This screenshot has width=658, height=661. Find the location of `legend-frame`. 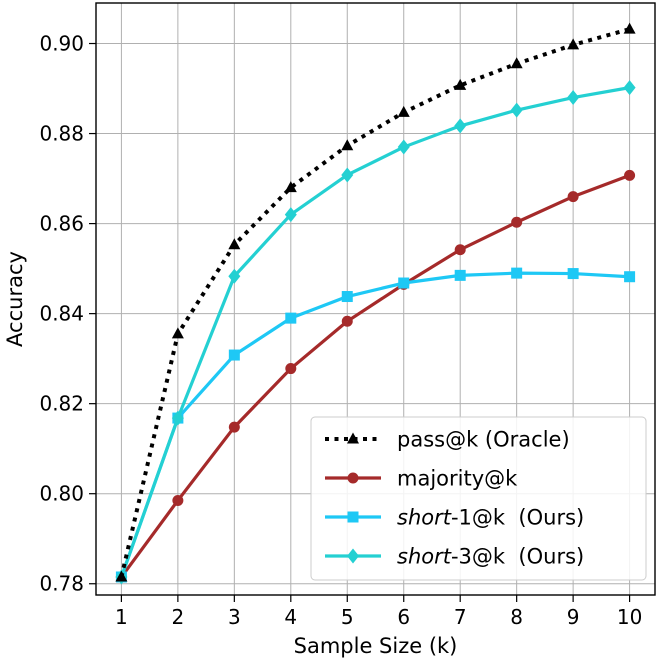

legend-frame is located at coordinates (478, 498).